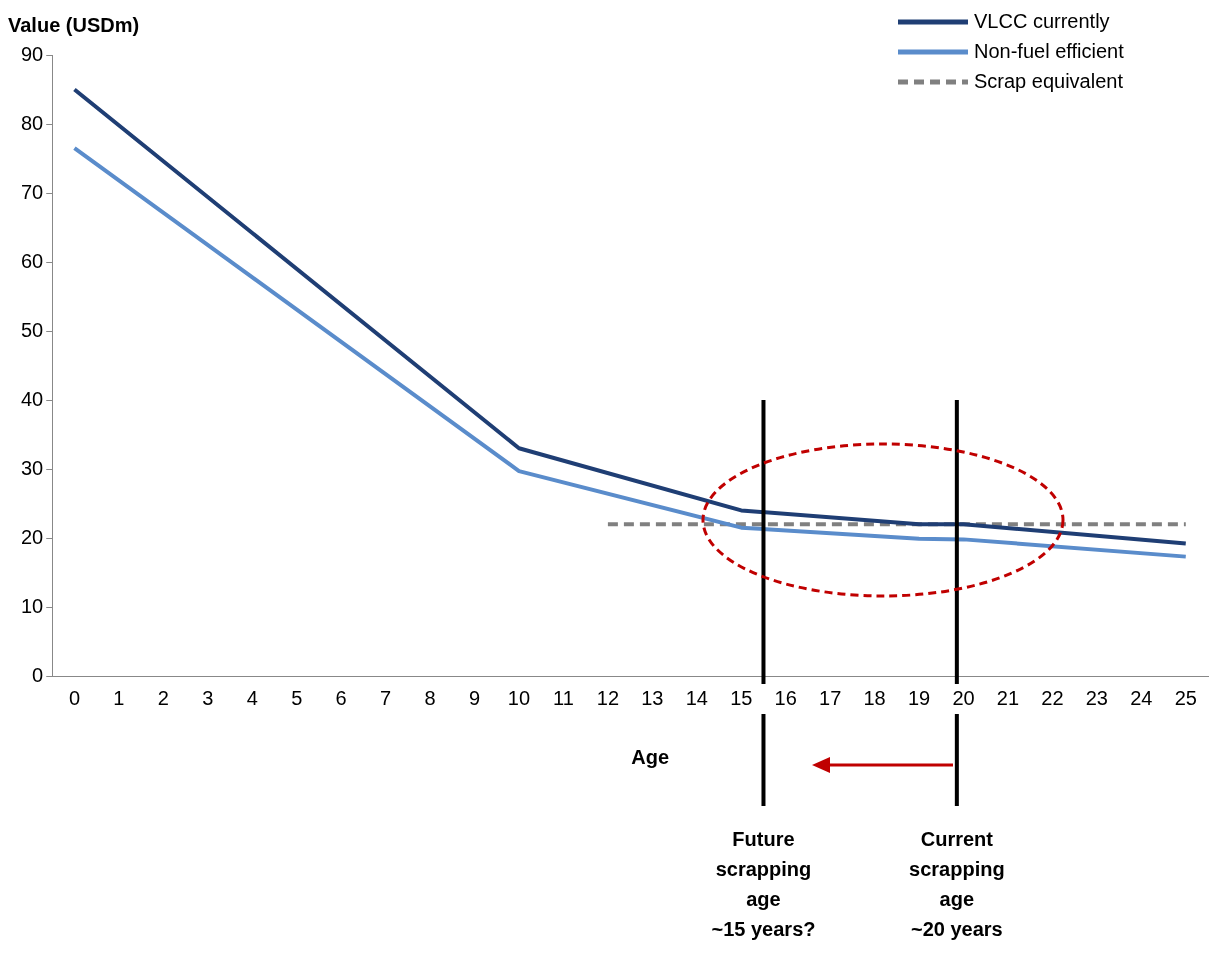  Describe the element at coordinates (652, 697) in the screenshot. I see `x-tick-label: 13` at that location.